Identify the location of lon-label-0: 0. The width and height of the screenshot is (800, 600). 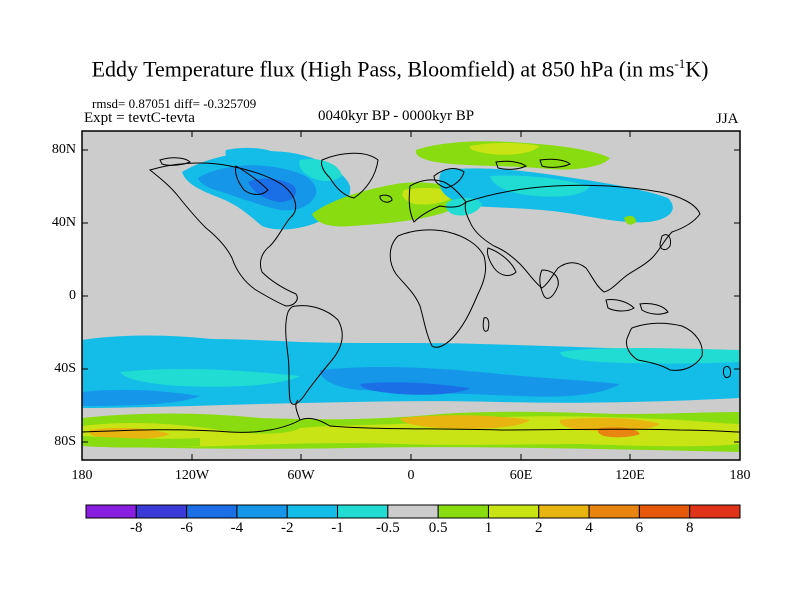
(411, 475).